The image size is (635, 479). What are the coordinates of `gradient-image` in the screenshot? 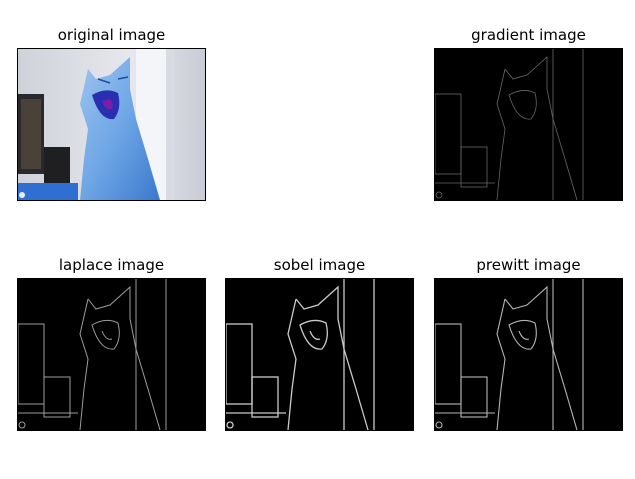 It's located at (528, 124).